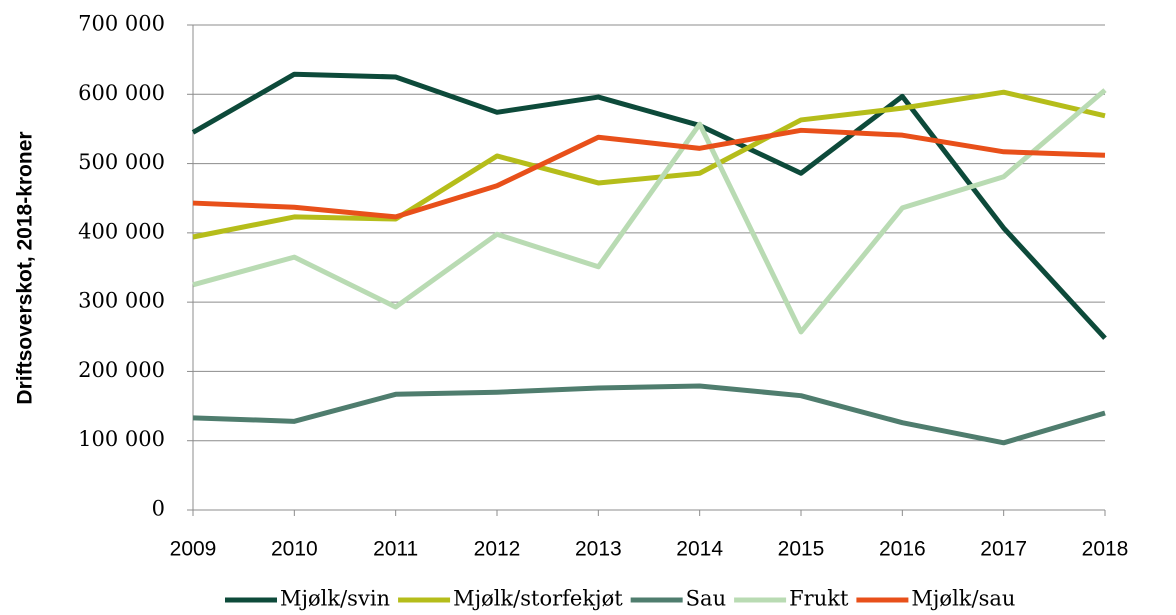  I want to click on x-tick-label: 2010, so click(294, 549).